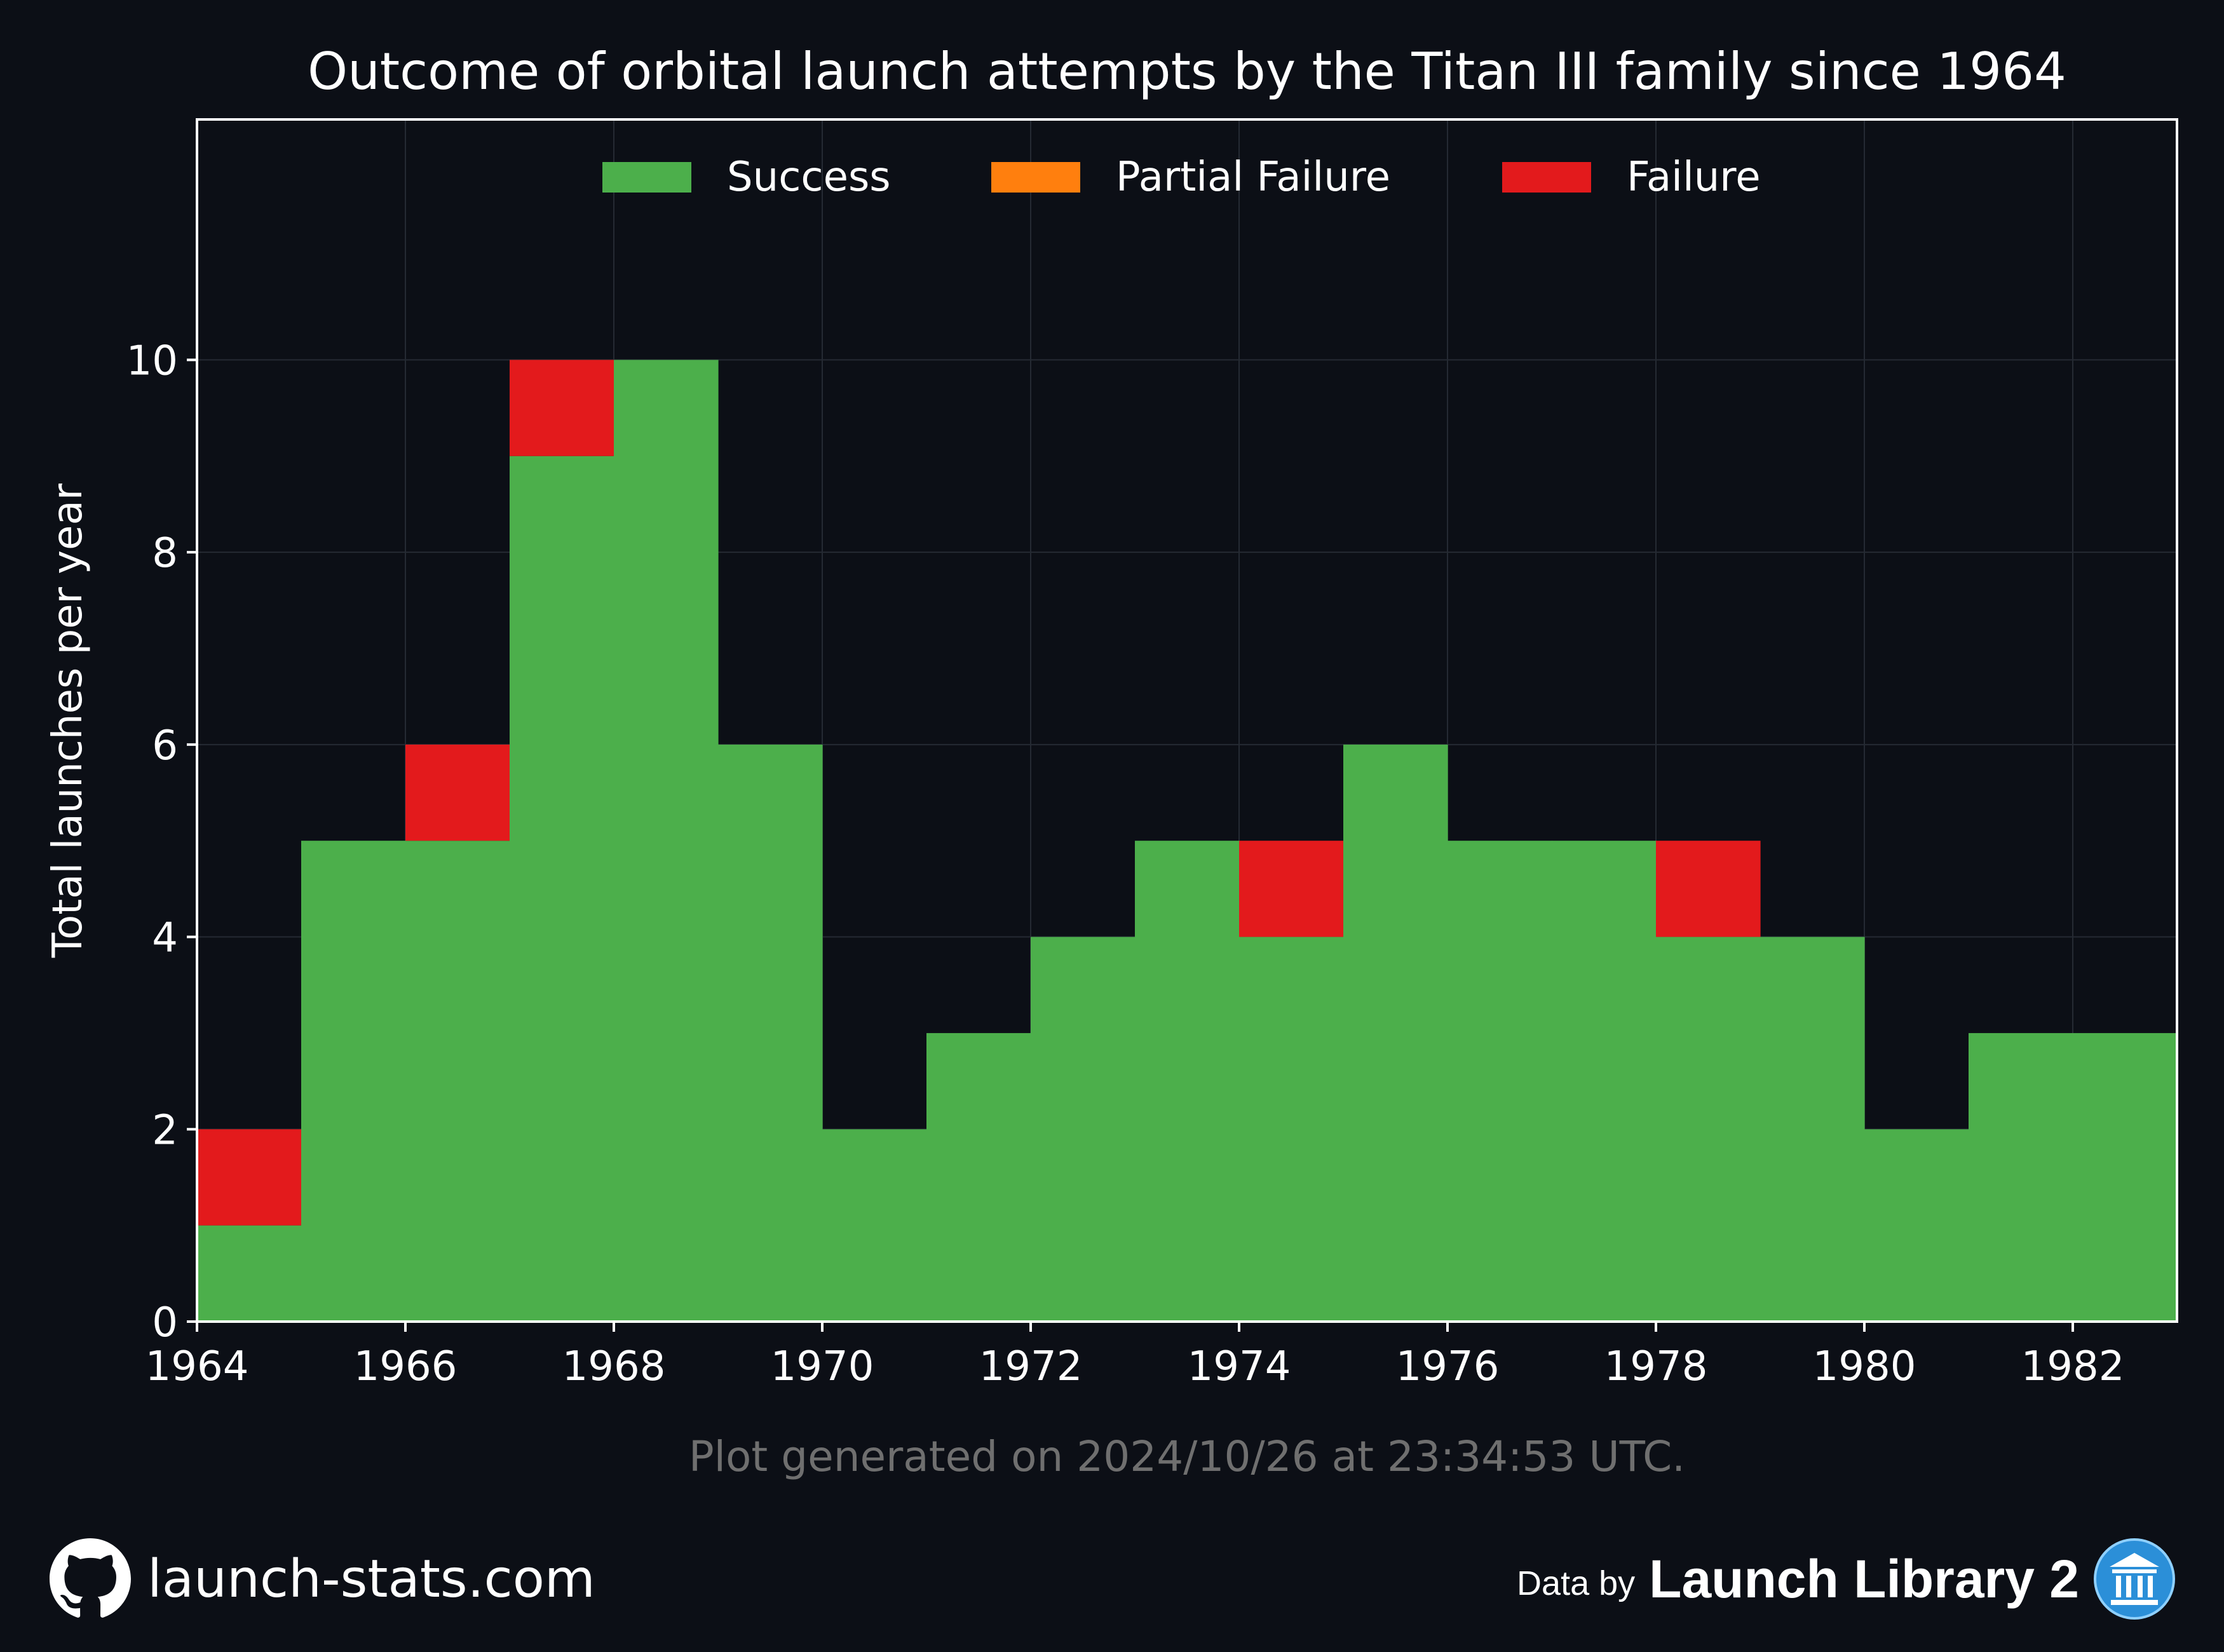 This screenshot has width=2224, height=1652. I want to click on bar-success-1966, so click(457, 1081).